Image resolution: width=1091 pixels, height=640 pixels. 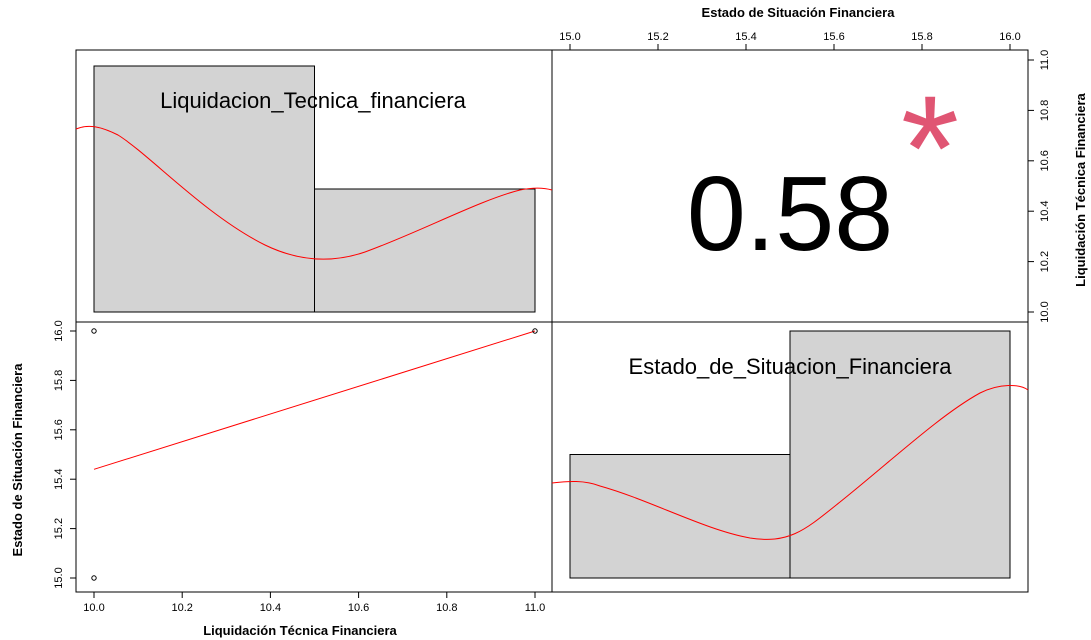 I want to click on right-tick-label: 10.4, so click(x=1045, y=210).